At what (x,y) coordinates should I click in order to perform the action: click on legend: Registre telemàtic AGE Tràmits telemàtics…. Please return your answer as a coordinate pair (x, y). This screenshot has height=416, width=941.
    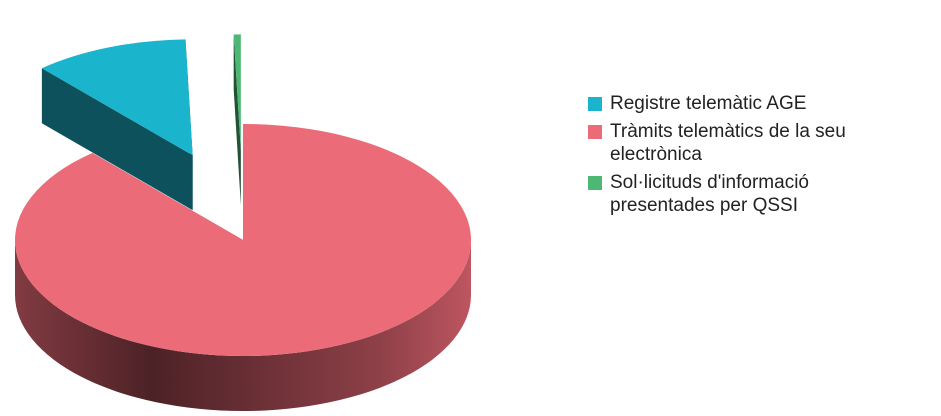
    Looking at the image, I should click on (738, 157).